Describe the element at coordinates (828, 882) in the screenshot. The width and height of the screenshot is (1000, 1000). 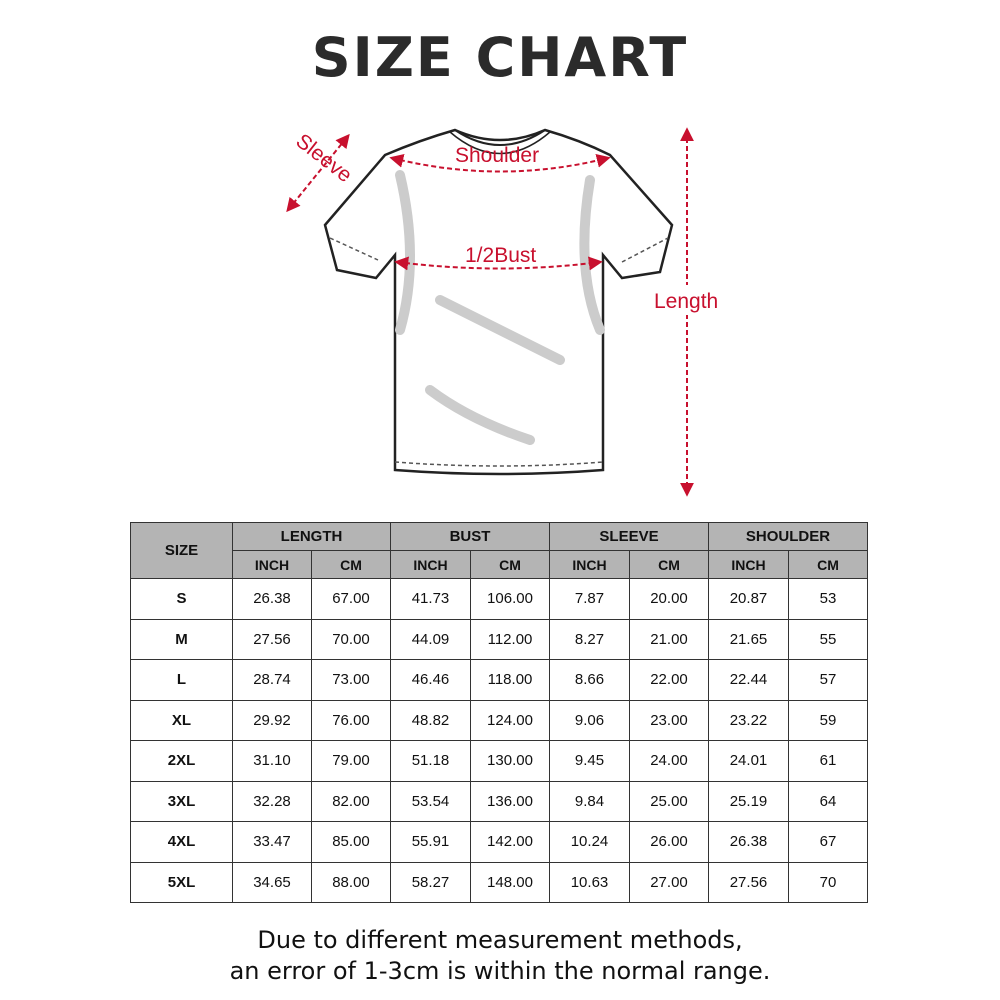
I see `measurement-cell: 70` at that location.